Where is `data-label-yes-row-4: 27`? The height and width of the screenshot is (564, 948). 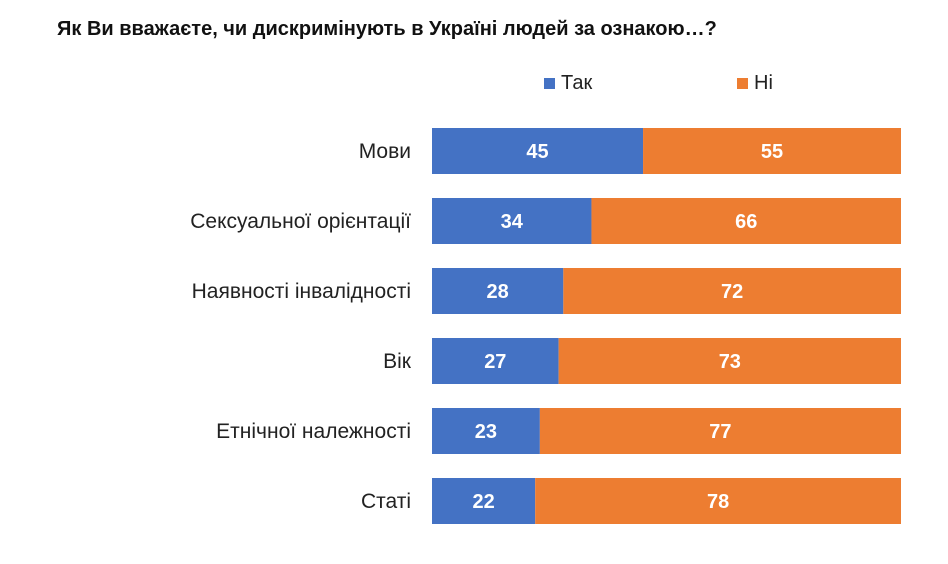
data-label-yes-row-4: 27 is located at coordinates (495, 362).